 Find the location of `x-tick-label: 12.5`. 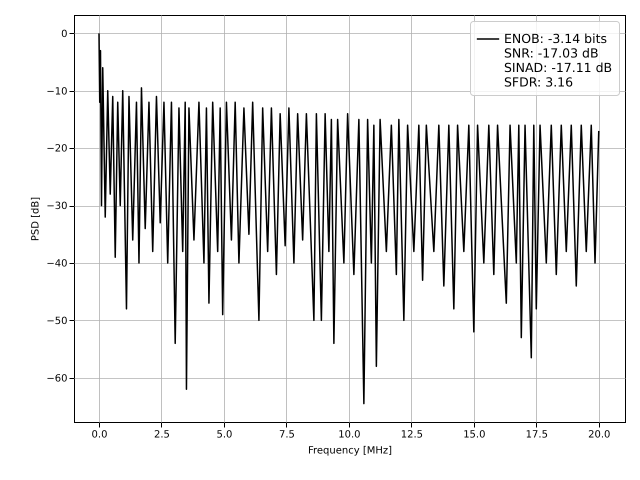

x-tick-label: 12.5 is located at coordinates (411, 435).